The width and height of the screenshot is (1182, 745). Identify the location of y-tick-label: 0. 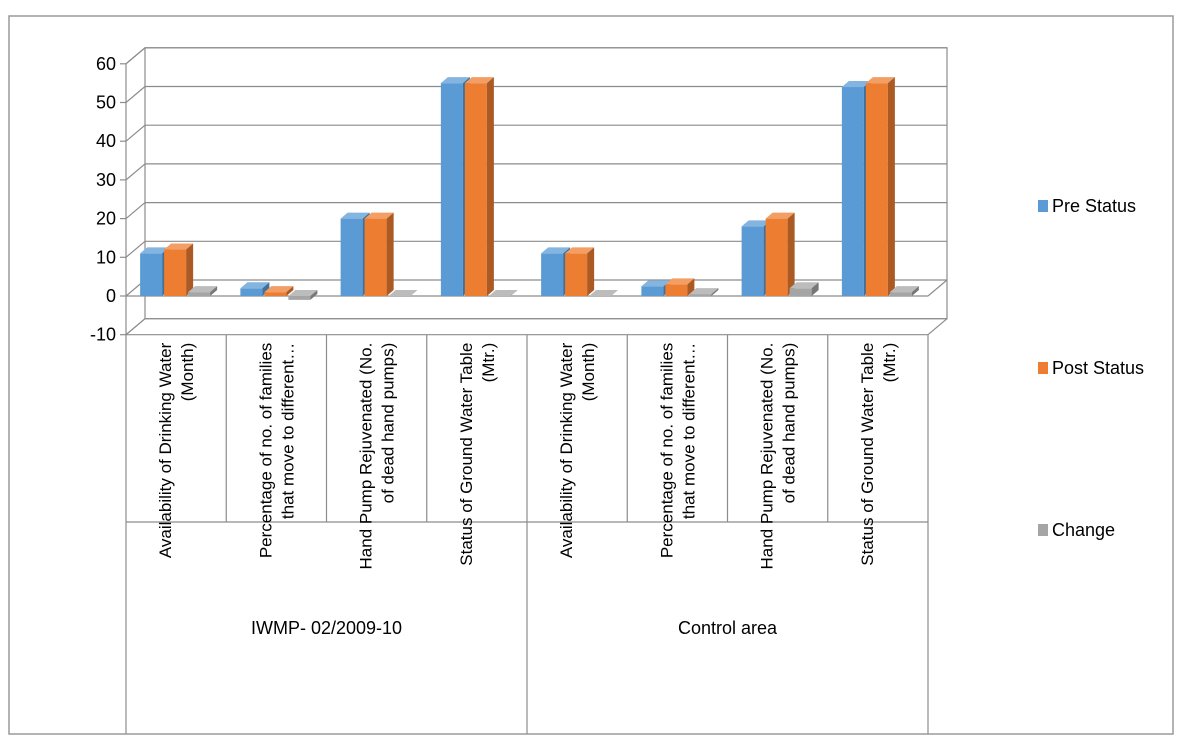
(111, 296).